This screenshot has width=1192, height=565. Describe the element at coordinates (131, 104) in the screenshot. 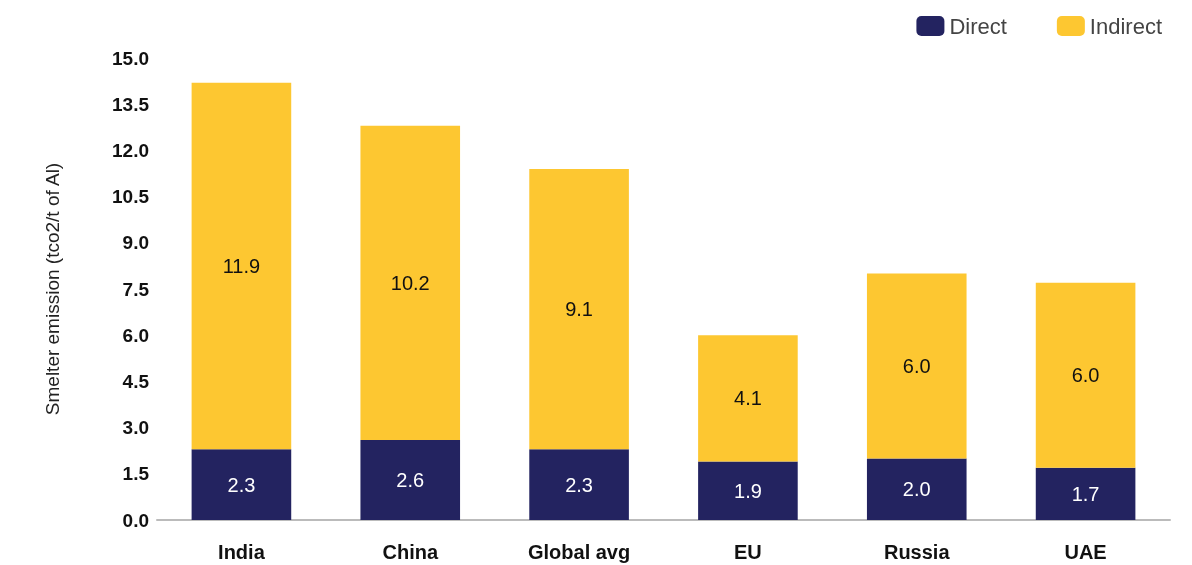

I see `y-tick-label: 13.5` at that location.